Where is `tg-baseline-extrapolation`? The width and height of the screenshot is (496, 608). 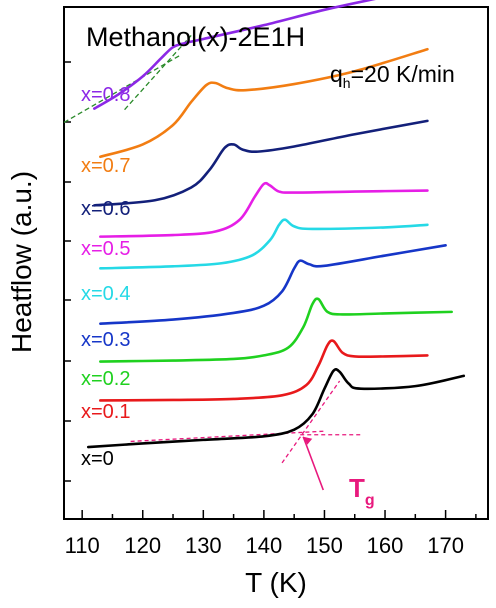
tg-baseline-extrapolation is located at coordinates (227, 436).